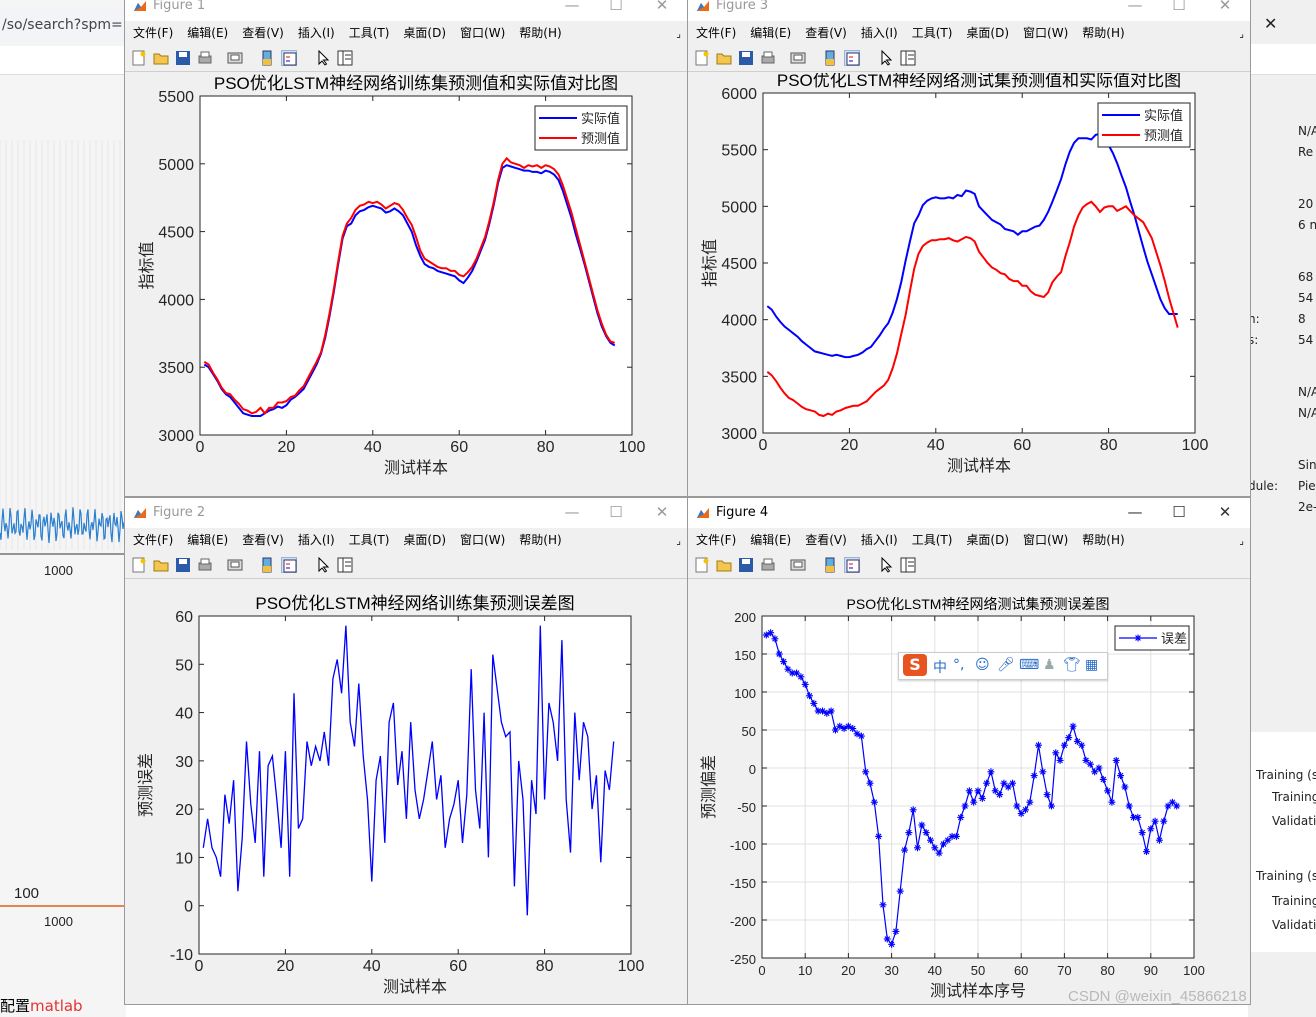 Image resolution: width=1316 pixels, height=1017 pixels. I want to click on punctuation-icon: °,, so click(959, 665).